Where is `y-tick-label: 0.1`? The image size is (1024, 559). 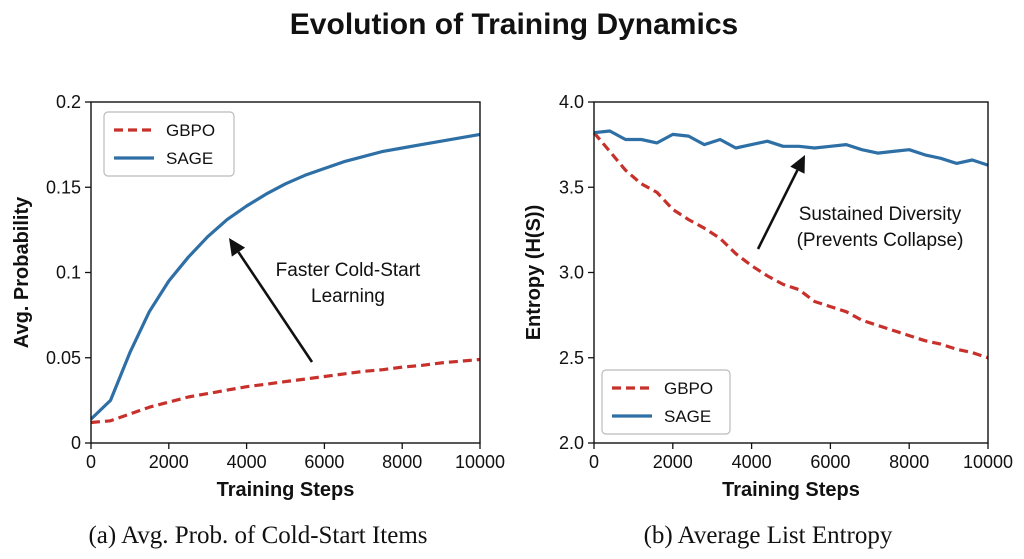
y-tick-label: 0.1 is located at coordinates (68, 273).